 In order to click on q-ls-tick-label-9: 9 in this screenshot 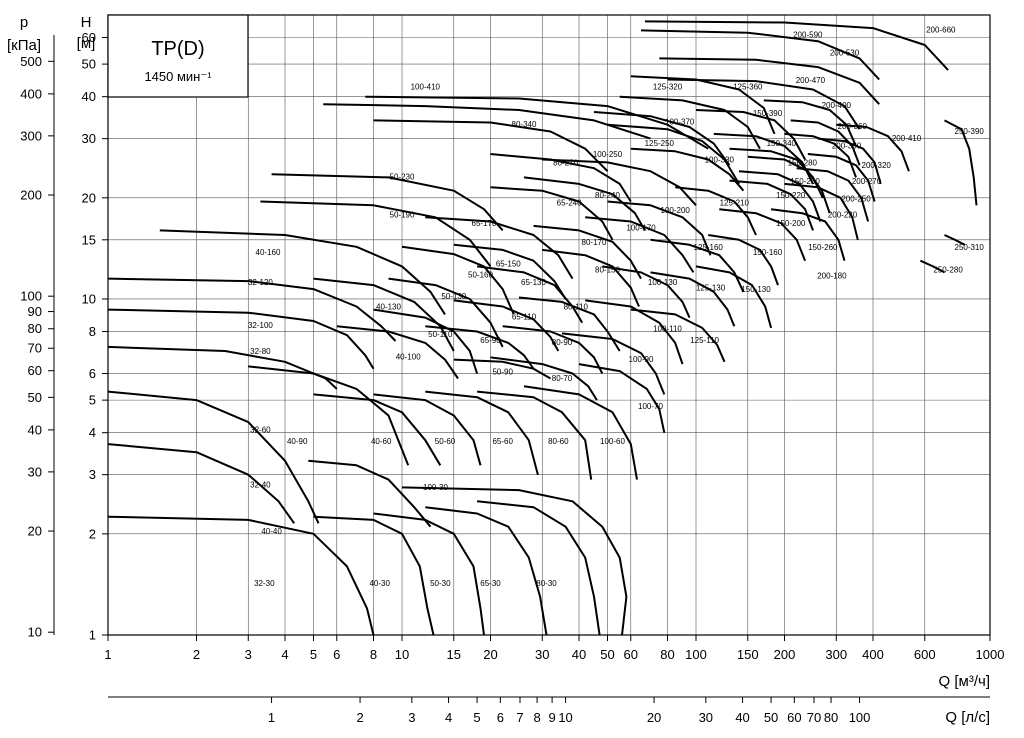, I will do `click(551, 717)`.